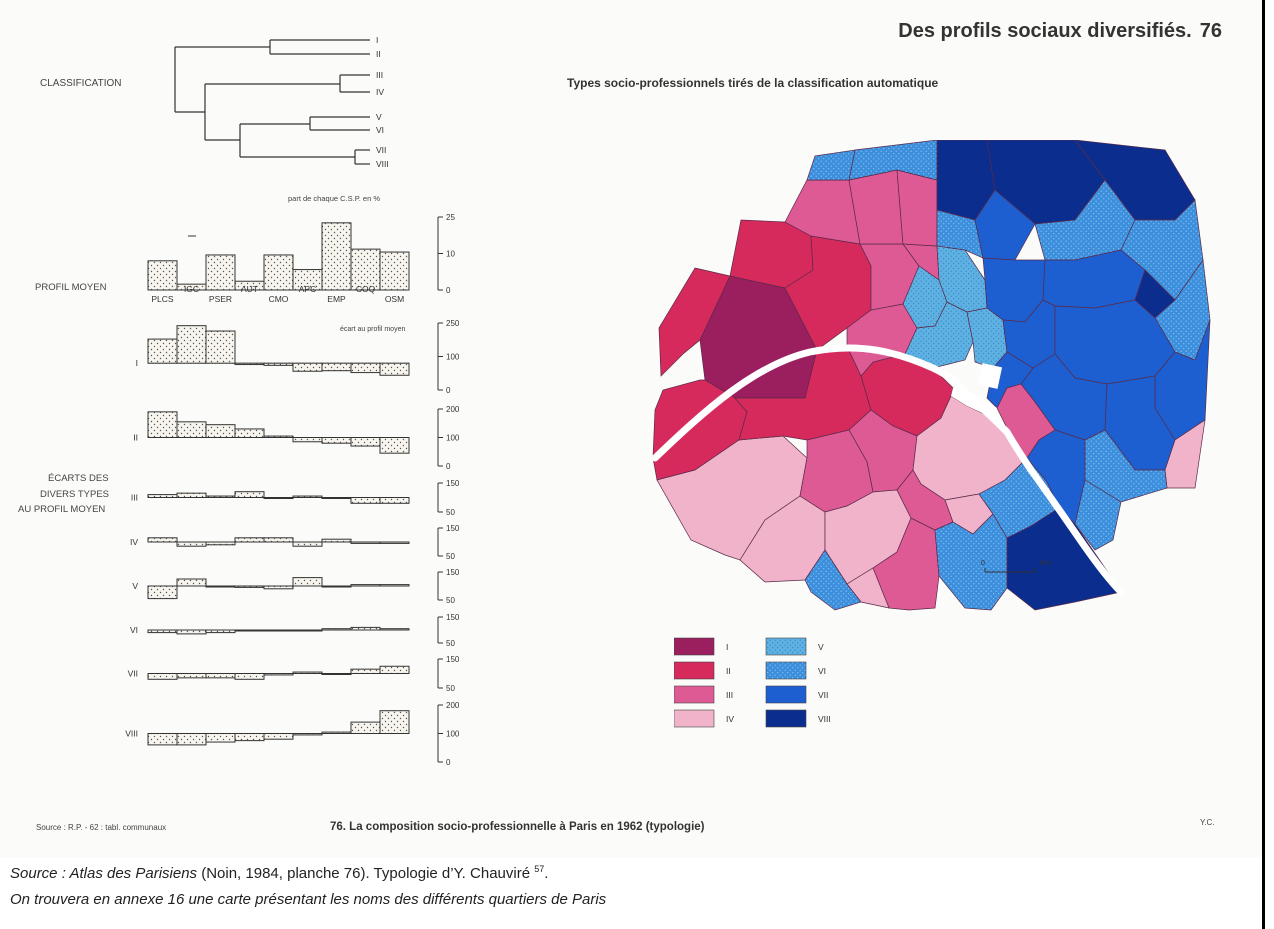 The width and height of the screenshot is (1274, 929). Describe the element at coordinates (453, 409) in the screenshot. I see `ecart-II-tick-label: 200` at that location.